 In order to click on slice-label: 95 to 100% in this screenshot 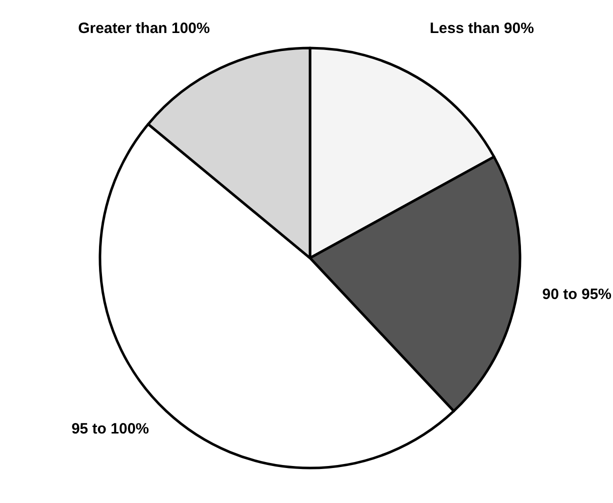, I will do `click(110, 429)`.